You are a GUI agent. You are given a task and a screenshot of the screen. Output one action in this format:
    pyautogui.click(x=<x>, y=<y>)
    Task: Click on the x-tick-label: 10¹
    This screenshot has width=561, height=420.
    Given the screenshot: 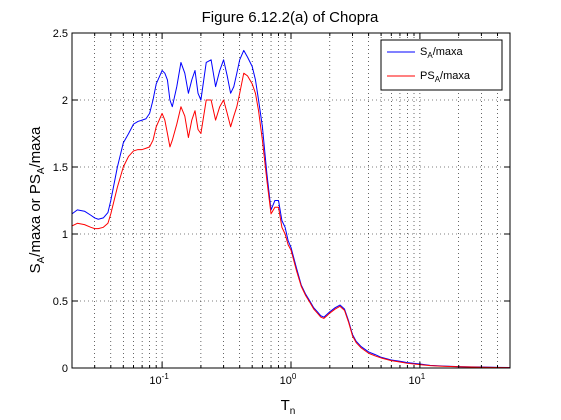 What is the action you would take?
    pyautogui.click(x=417, y=379)
    